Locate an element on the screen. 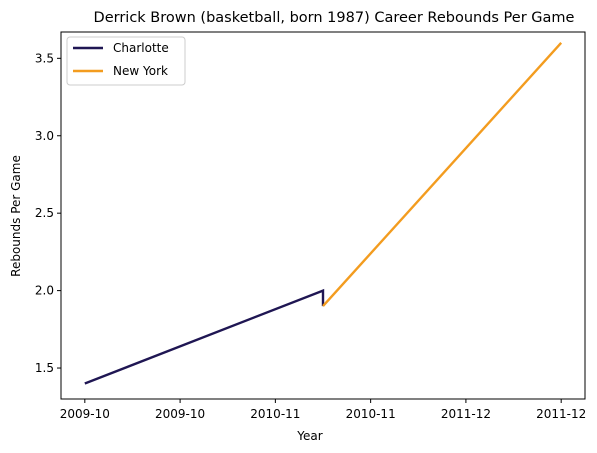 The height and width of the screenshot is (453, 597). legend-label-charlotte: Charlotte is located at coordinates (141, 48).